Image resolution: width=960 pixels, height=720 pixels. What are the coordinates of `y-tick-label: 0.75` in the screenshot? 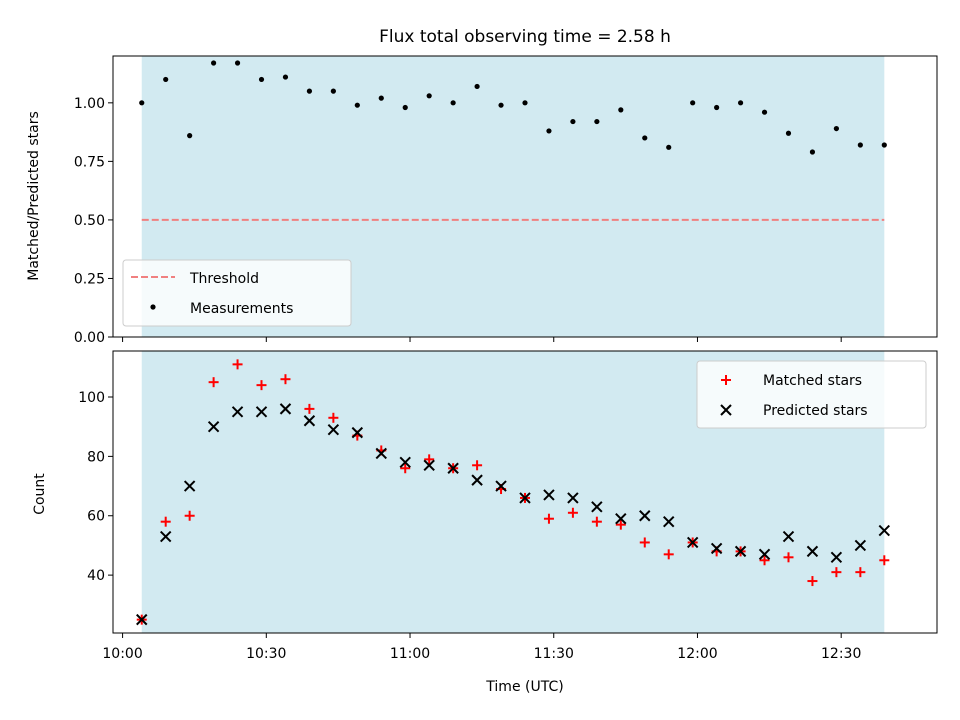 It's located at (89, 162).